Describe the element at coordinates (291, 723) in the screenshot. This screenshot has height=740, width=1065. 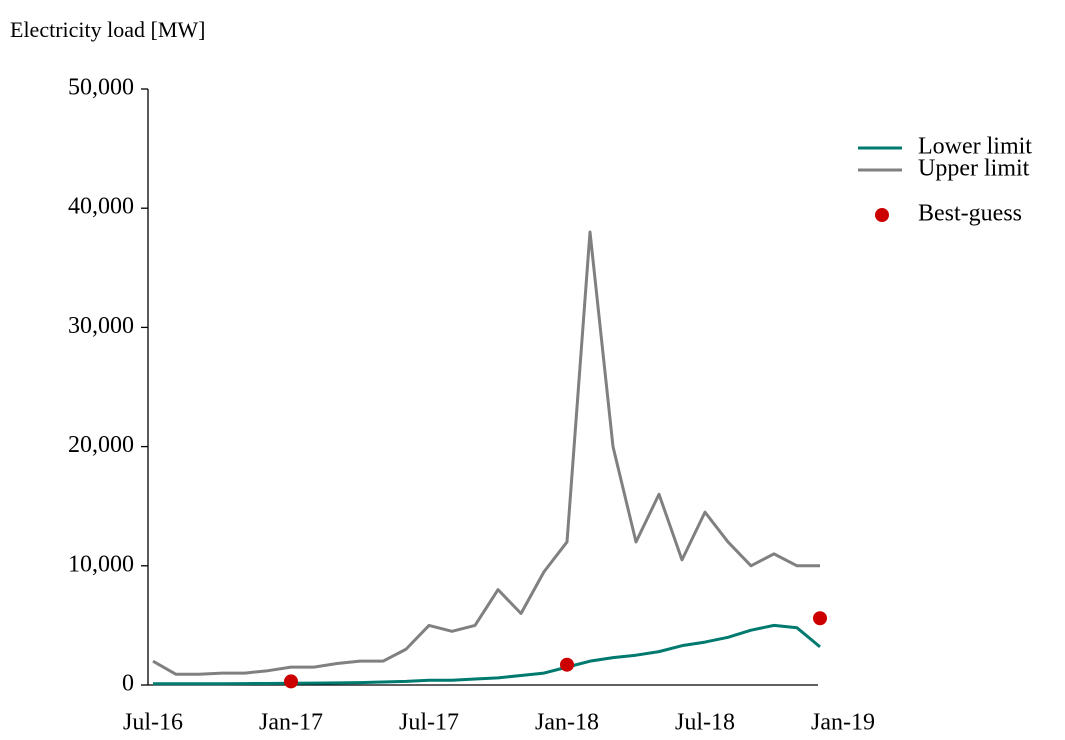
I see `x-tick-label: Jan-17` at that location.